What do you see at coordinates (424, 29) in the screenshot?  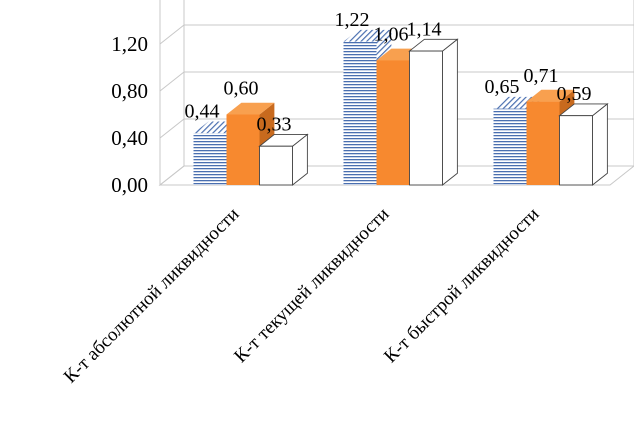 I see `data-label: 1,14` at bounding box center [424, 29].